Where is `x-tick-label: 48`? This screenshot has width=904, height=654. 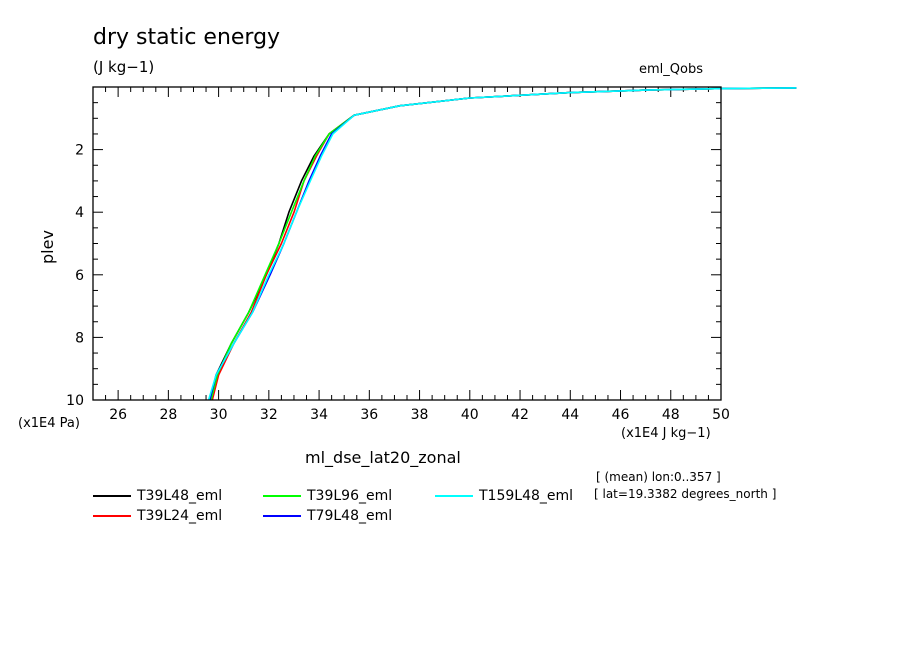 x-tick-label: 48 is located at coordinates (671, 415).